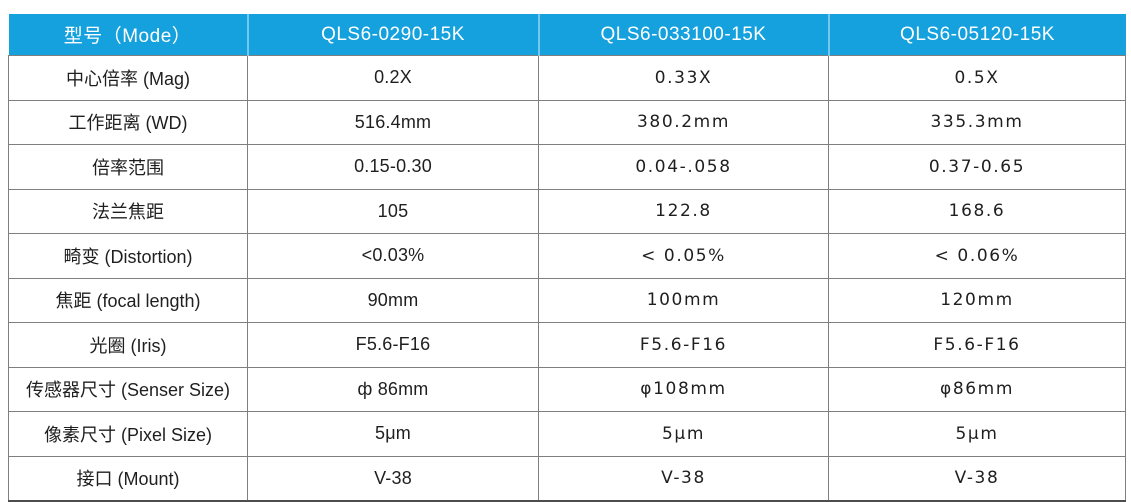 This screenshot has width=1131, height=502. Describe the element at coordinates (977, 300) in the screenshot. I see `spec-cell: 120mm` at that location.